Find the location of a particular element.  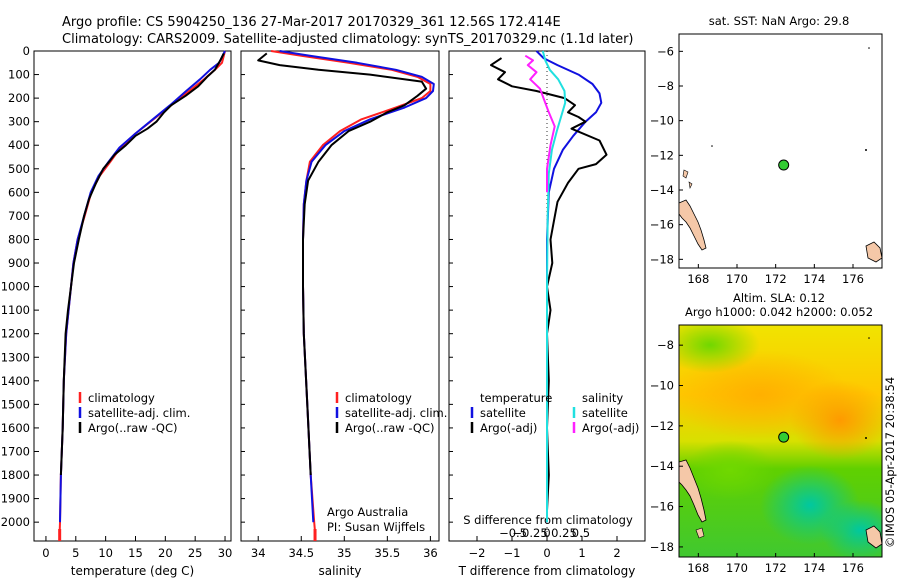

x-tick-label: 34 is located at coordinates (258, 553).